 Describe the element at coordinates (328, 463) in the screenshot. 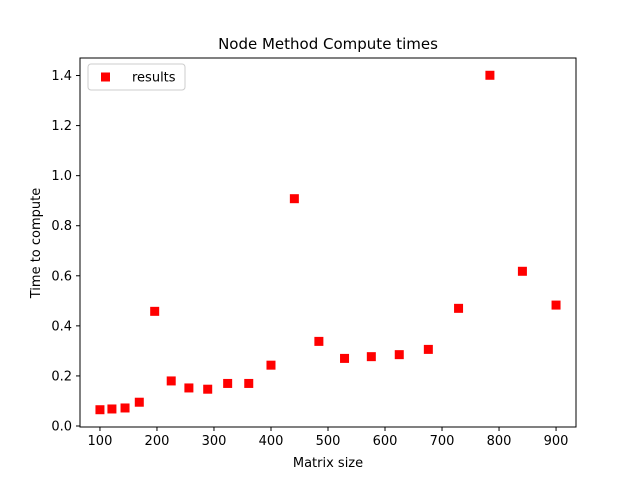

I see `x-axis-label: Matrix size` at that location.